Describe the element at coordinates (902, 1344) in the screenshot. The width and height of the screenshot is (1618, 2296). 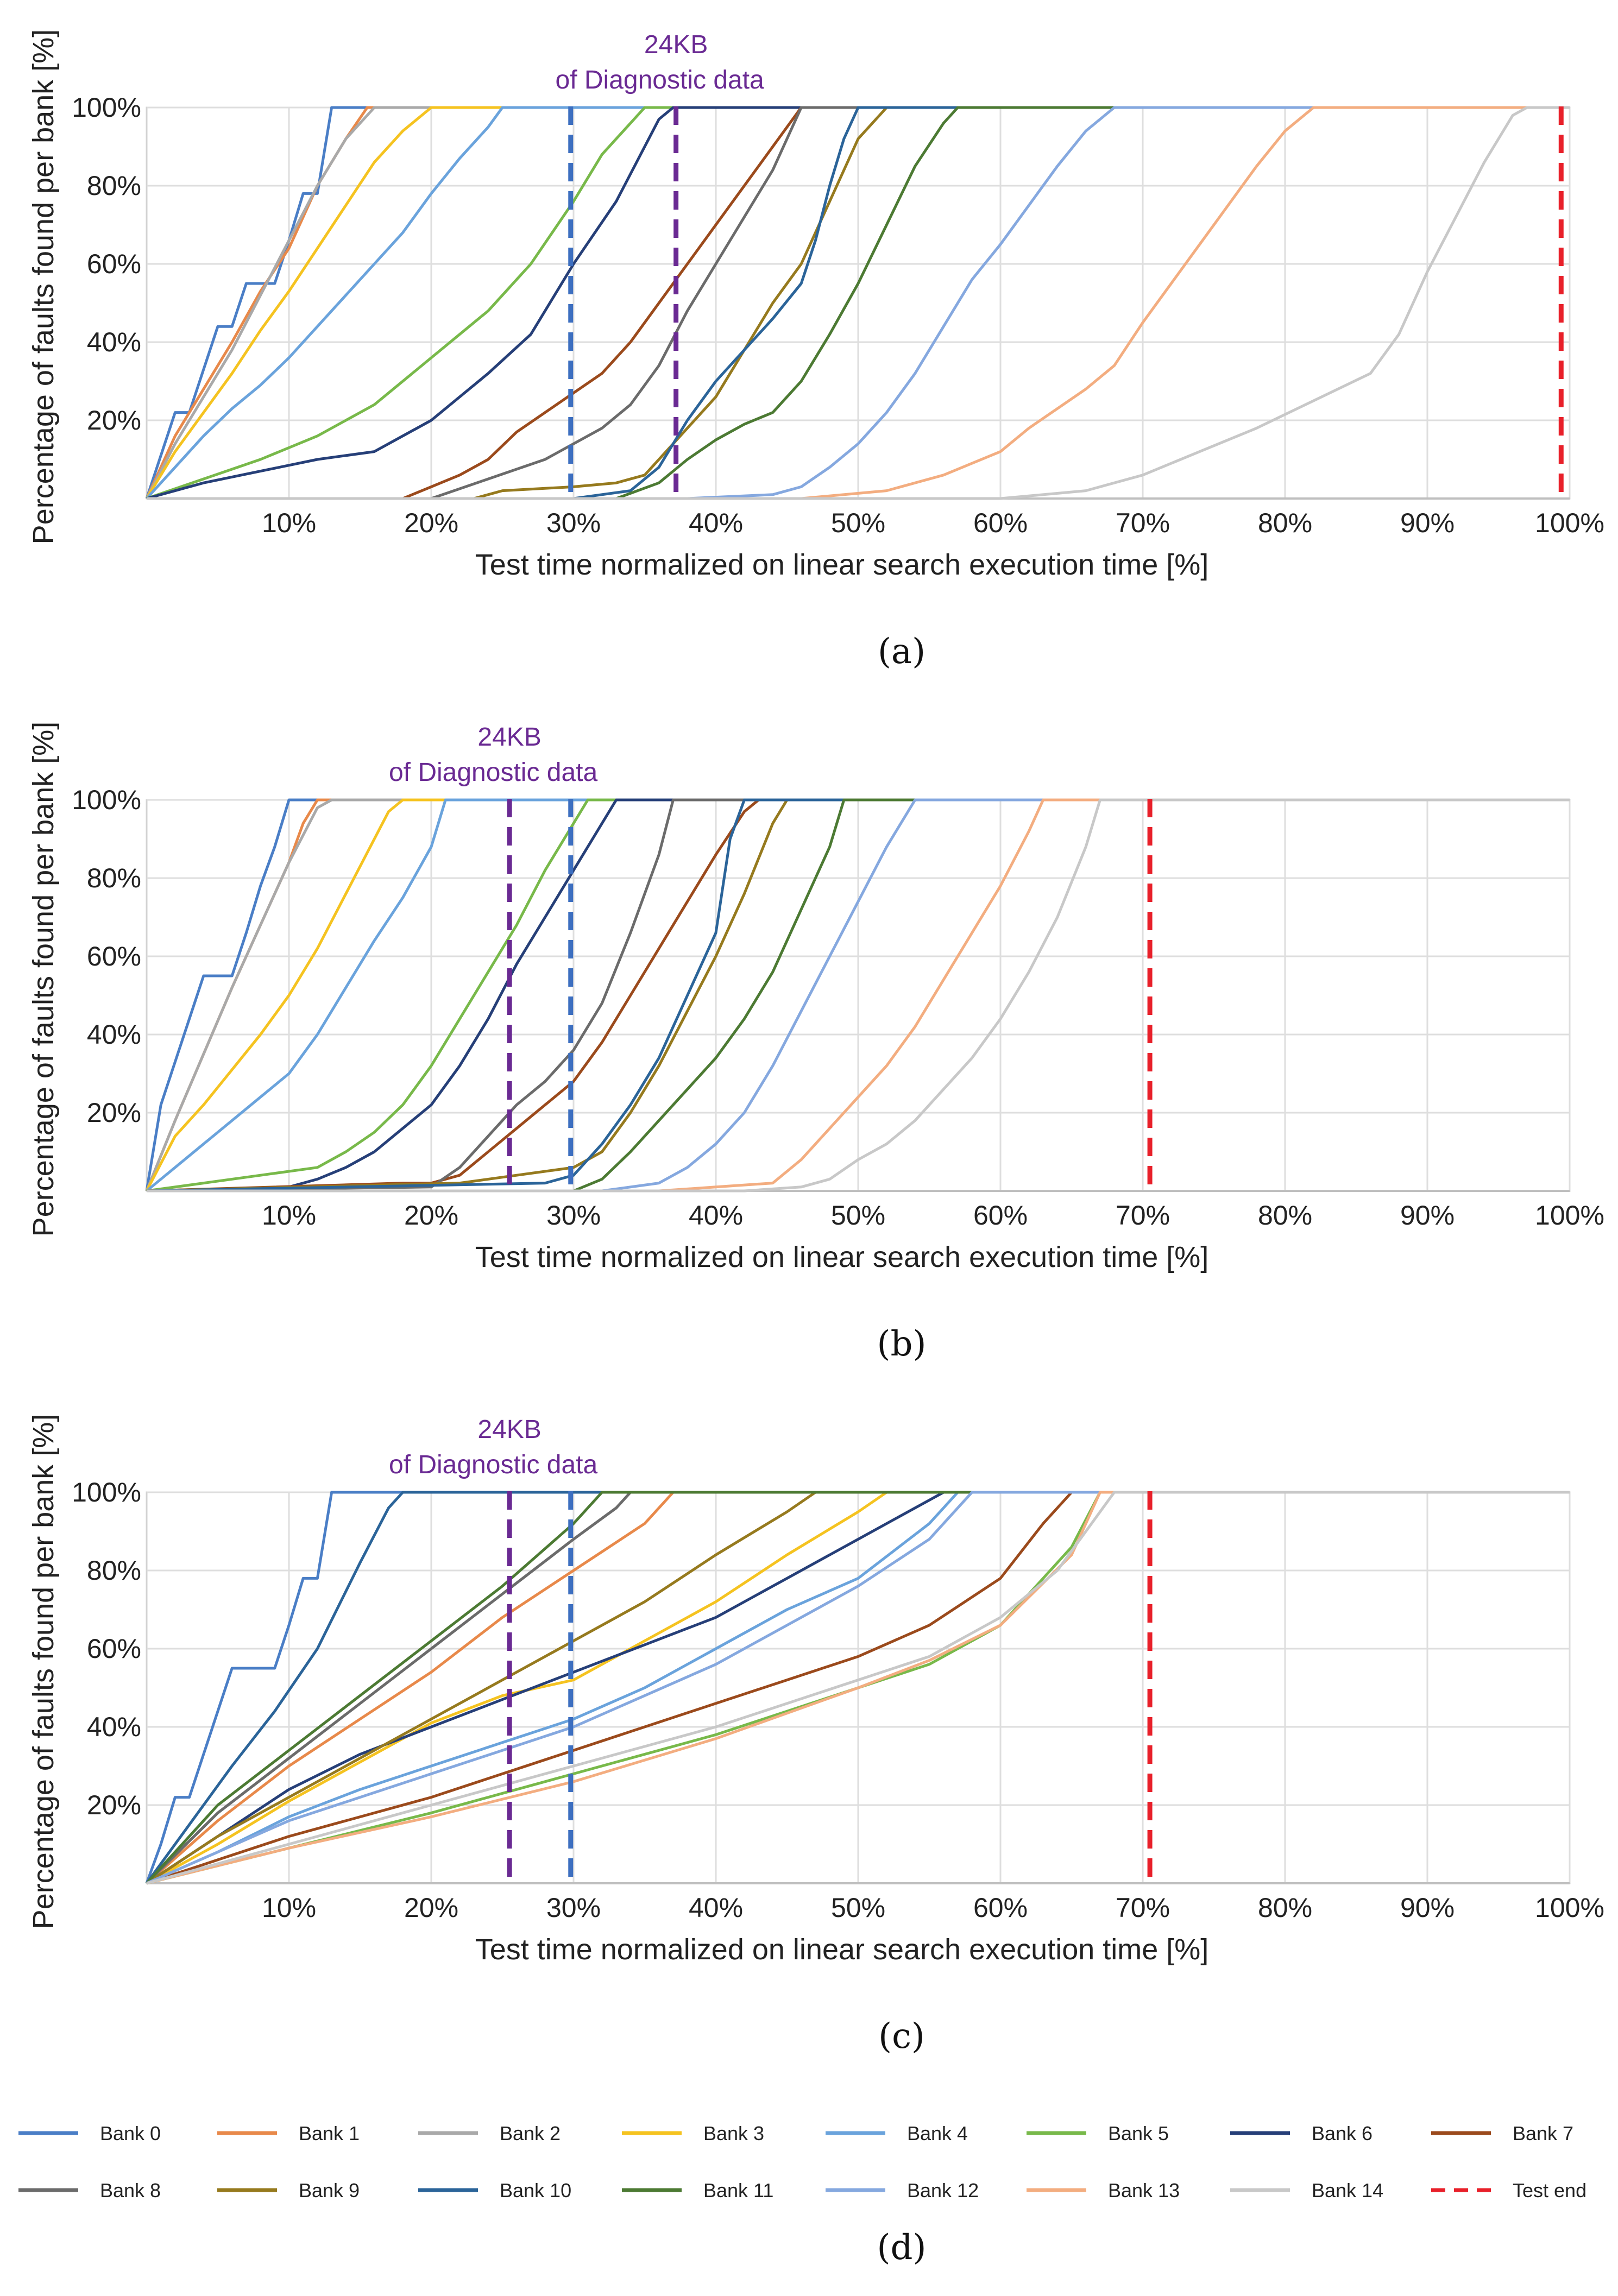
I see `panel-label: (b)` at that location.